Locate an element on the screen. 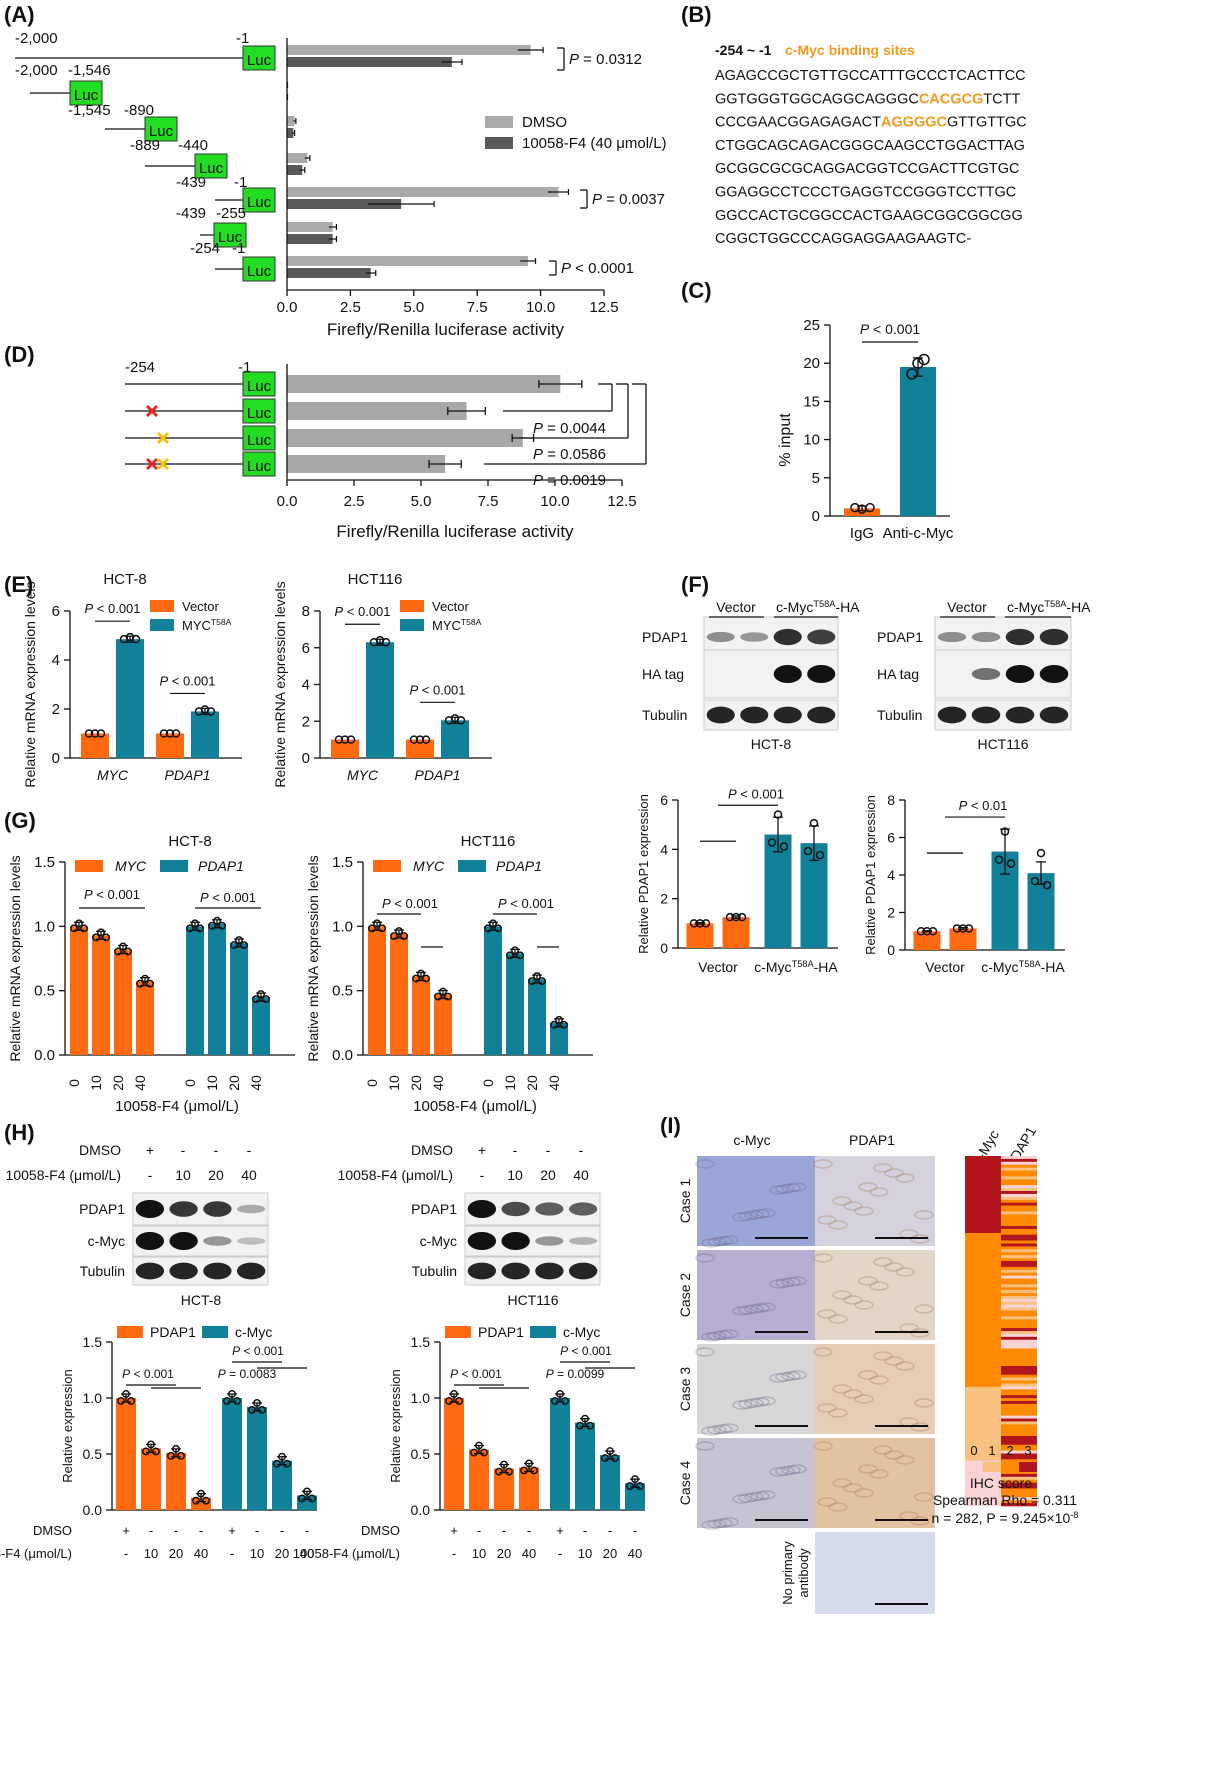 The height and width of the screenshot is (1771, 1222). construct-end: -1 is located at coordinates (240, 182).